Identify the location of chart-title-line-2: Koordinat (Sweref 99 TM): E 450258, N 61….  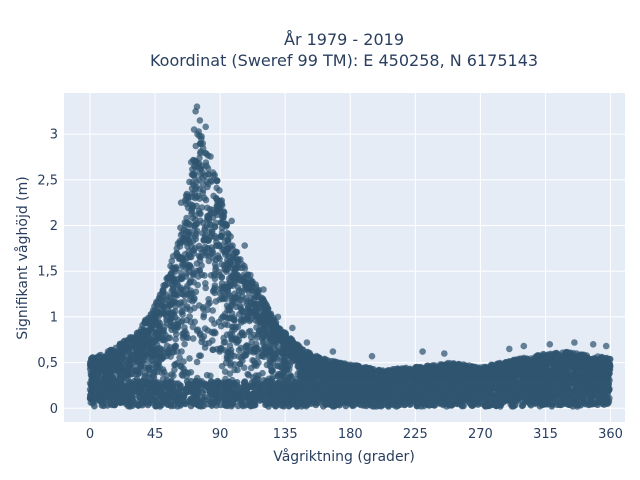
(344, 60).